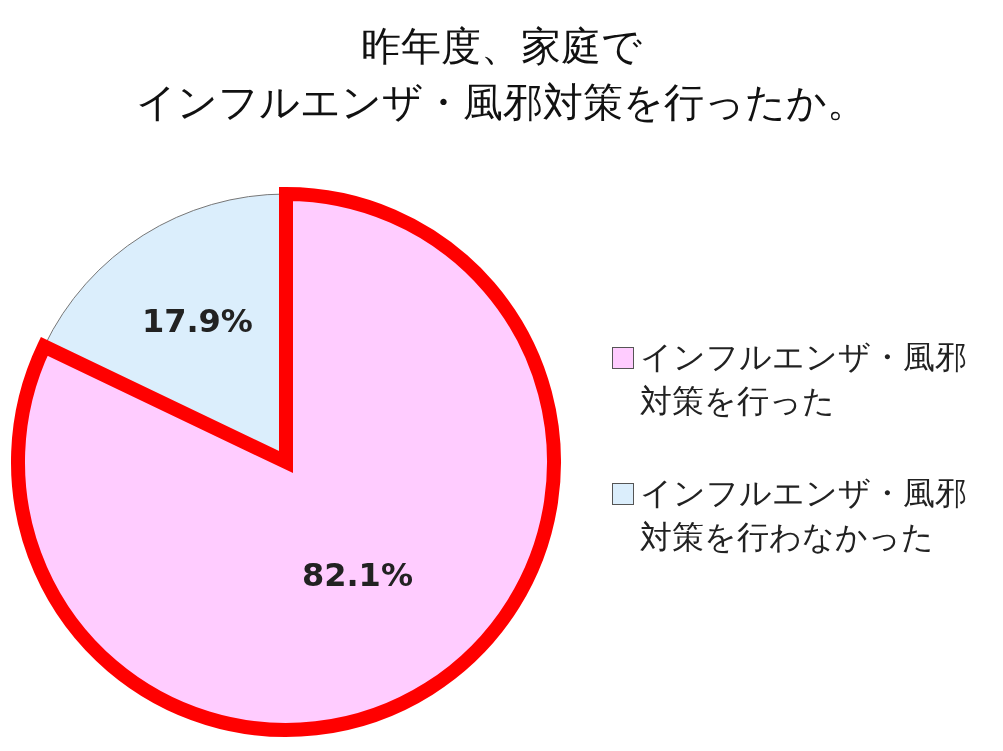 This screenshot has height=751, width=1003. Describe the element at coordinates (197, 321) in the screenshot. I see `data-label: 17.9%` at that location.